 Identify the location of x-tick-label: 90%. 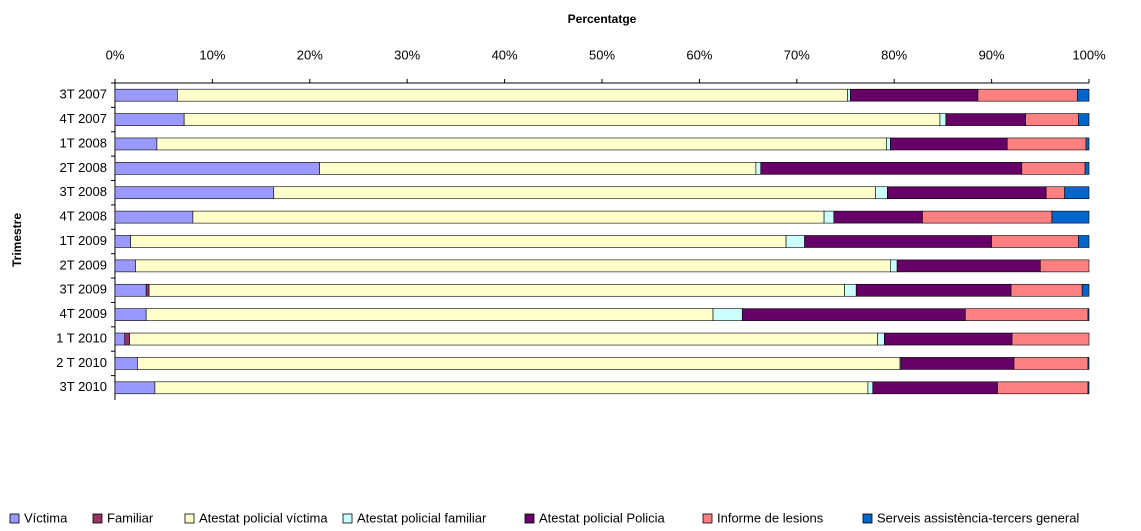
(992, 54).